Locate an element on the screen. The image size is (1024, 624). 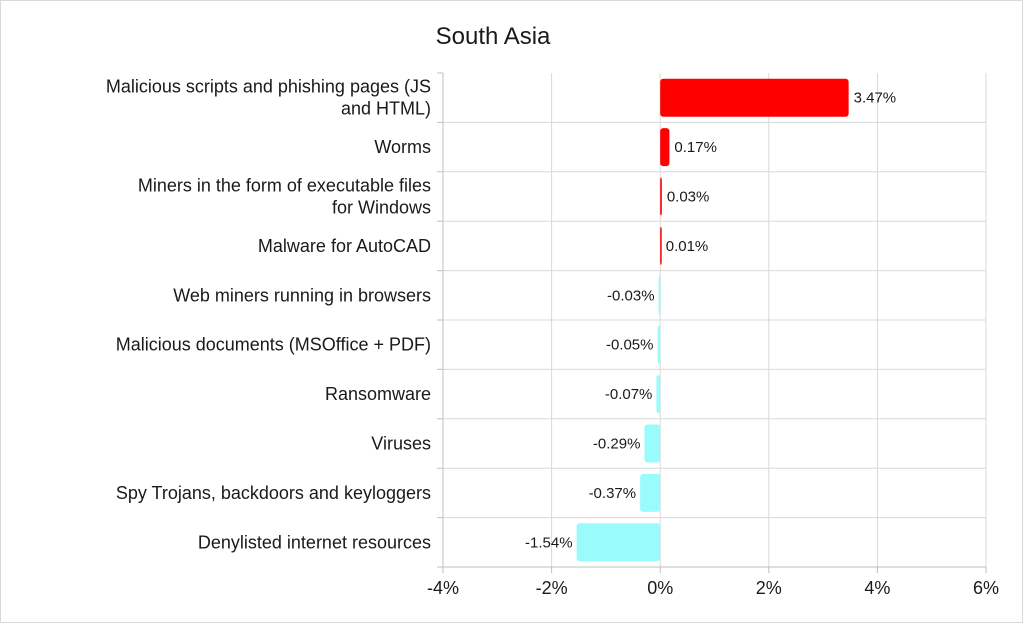
x-tick-label: 2% is located at coordinates (769, 588).